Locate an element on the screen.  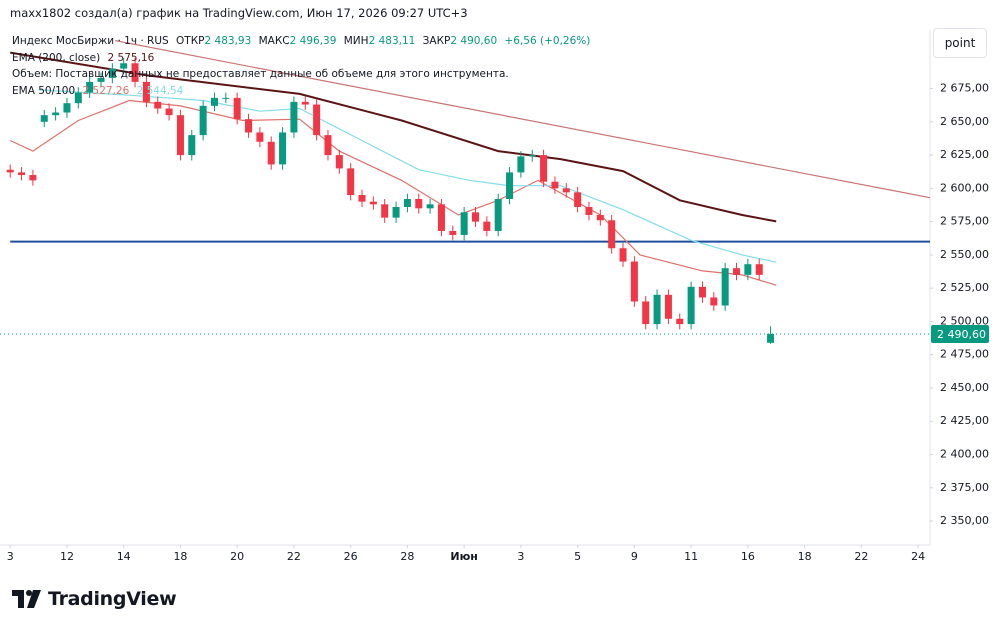
y-tick-label: 2 375,00 is located at coordinates (964, 487).